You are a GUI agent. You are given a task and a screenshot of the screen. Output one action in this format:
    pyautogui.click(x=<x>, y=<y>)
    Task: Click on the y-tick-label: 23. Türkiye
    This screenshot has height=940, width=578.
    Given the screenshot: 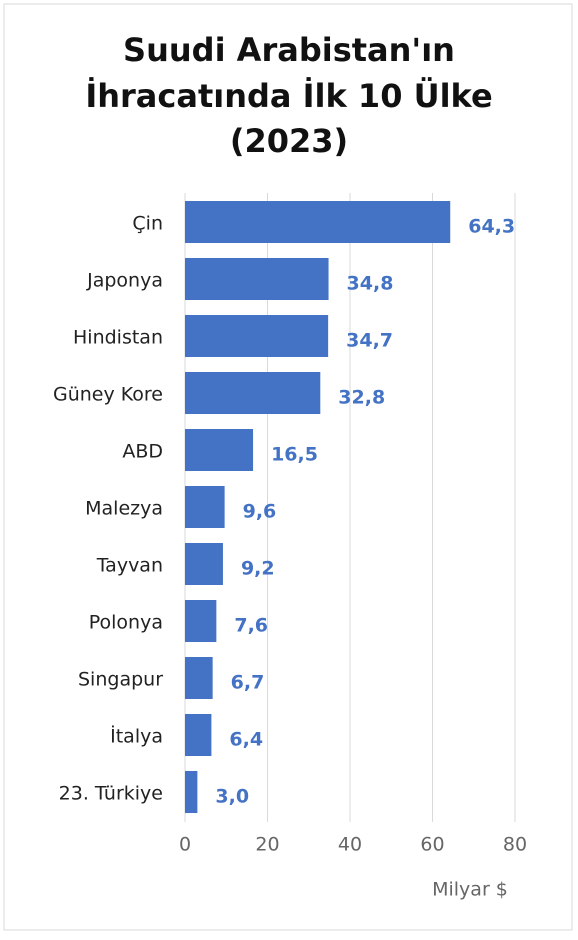 What is the action you would take?
    pyautogui.click(x=111, y=794)
    